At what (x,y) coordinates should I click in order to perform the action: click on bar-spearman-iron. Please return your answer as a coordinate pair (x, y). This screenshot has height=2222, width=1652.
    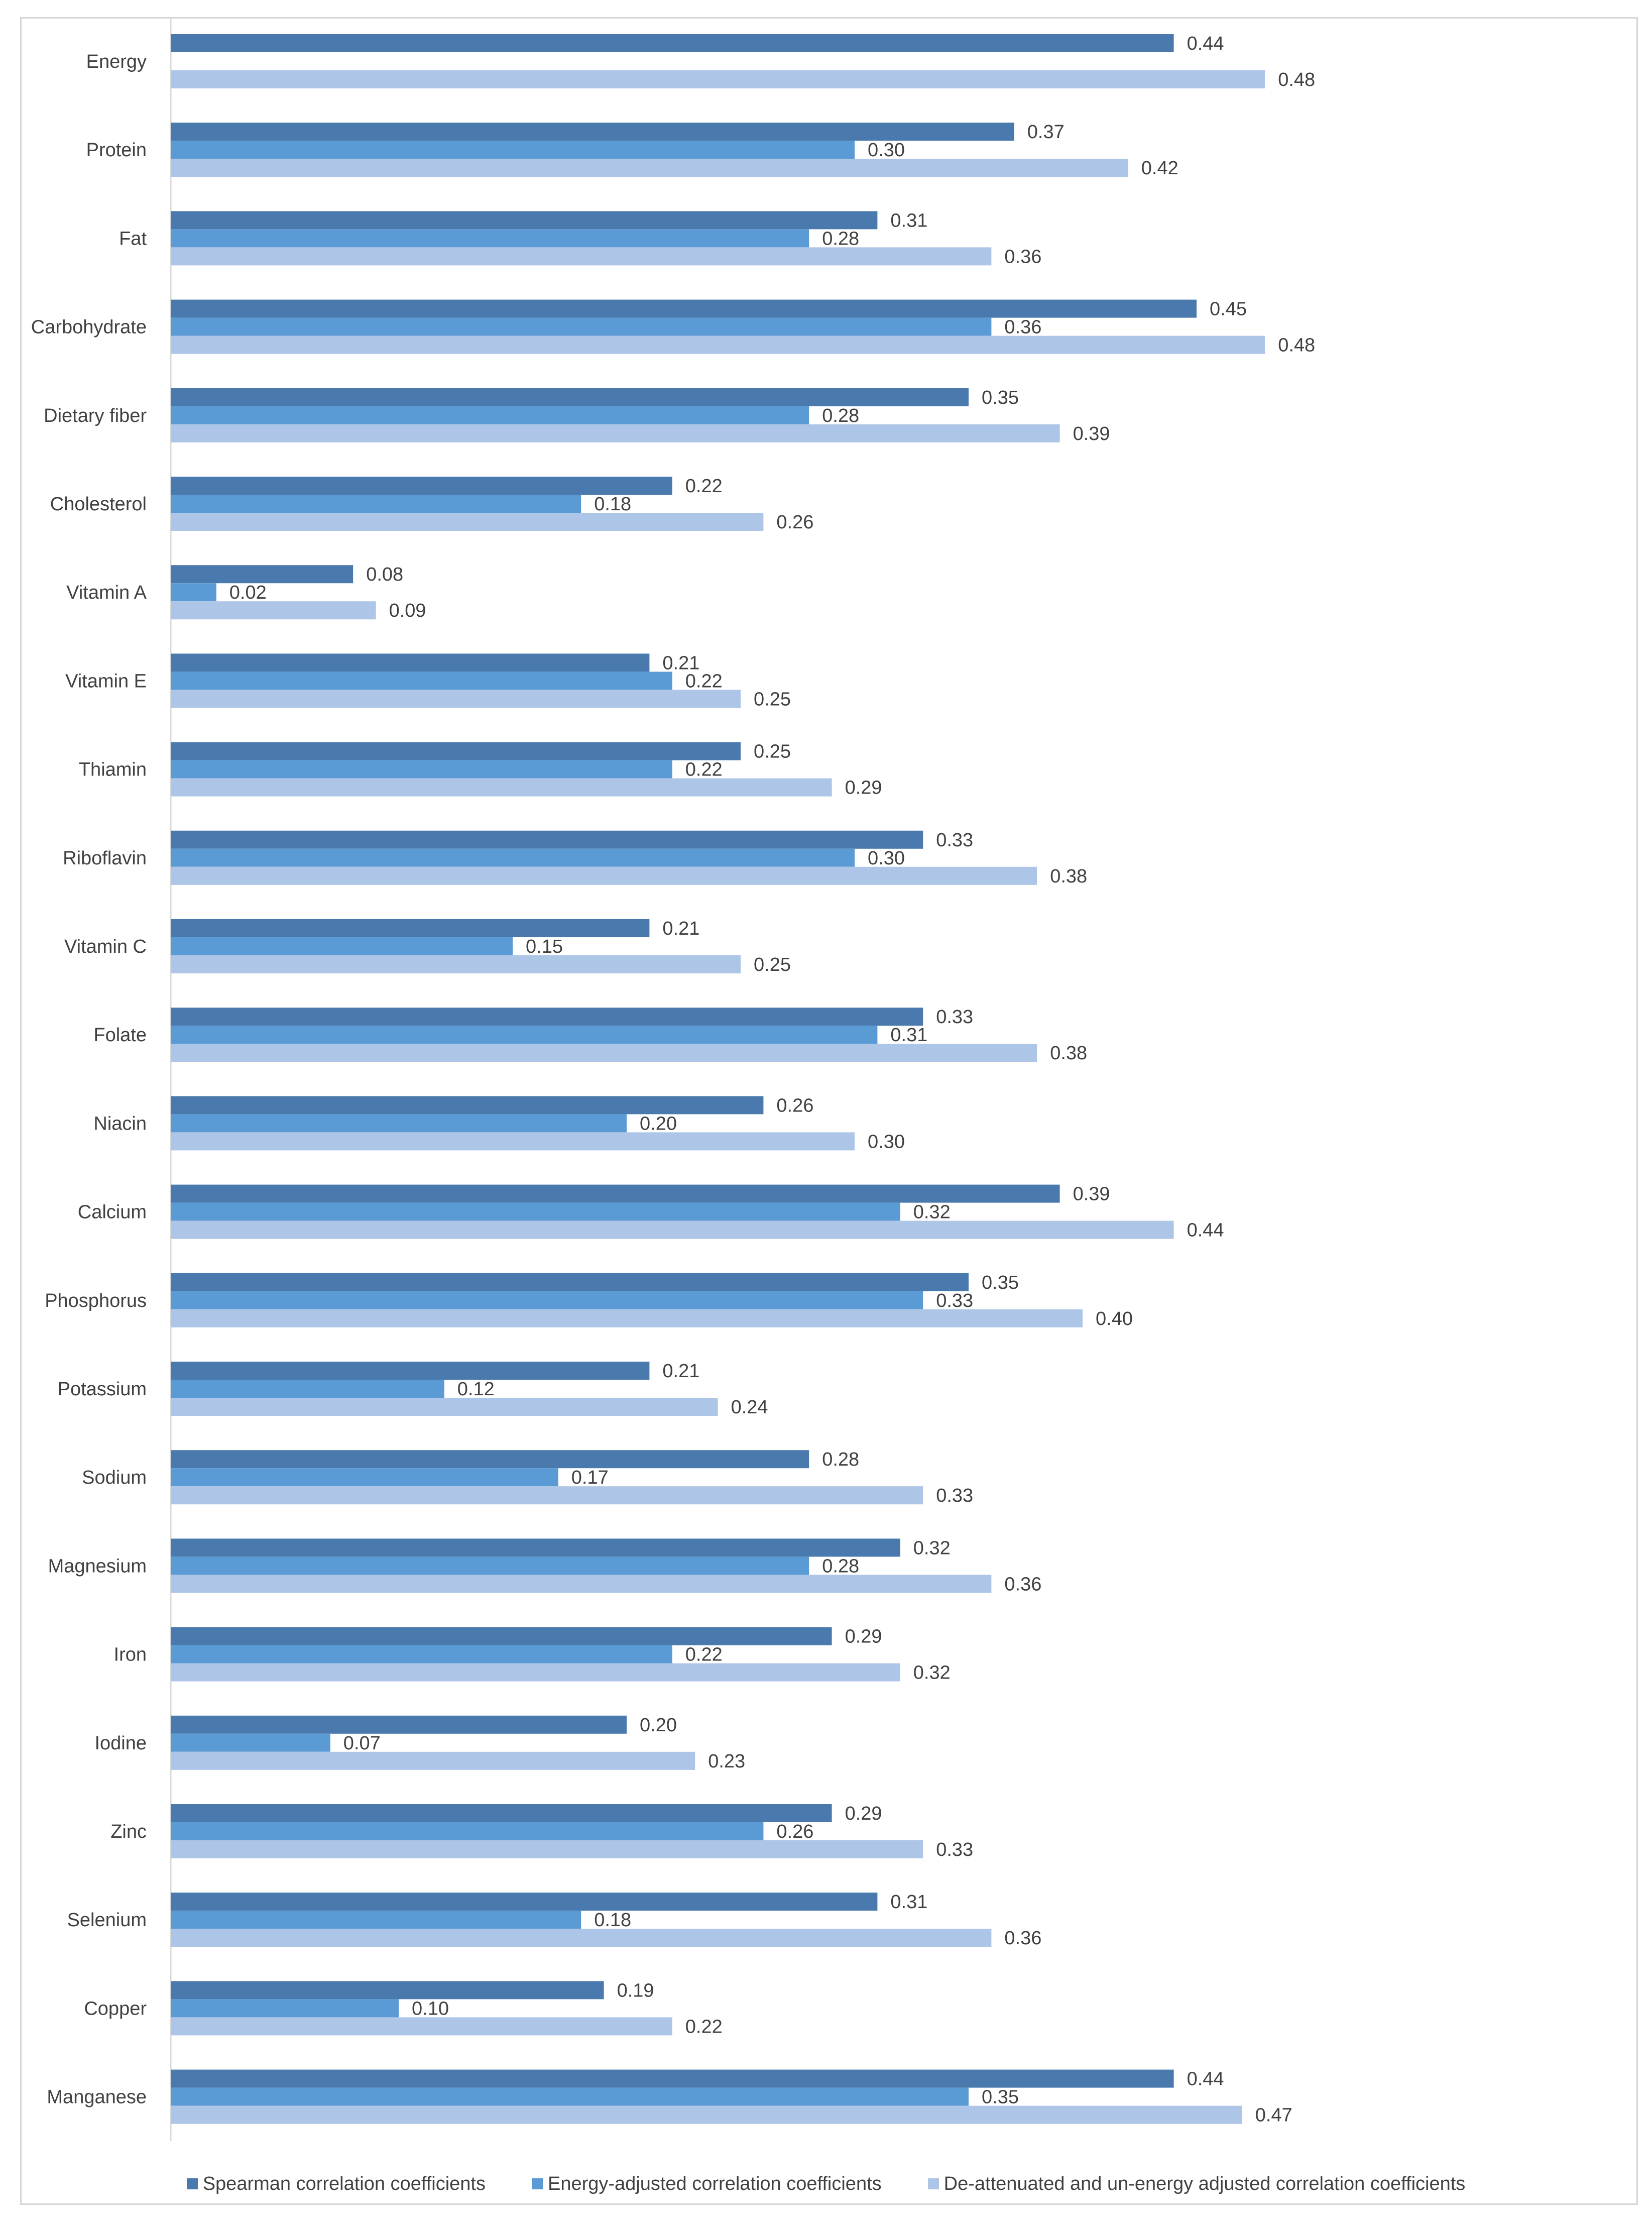
    Looking at the image, I should click on (501, 1636).